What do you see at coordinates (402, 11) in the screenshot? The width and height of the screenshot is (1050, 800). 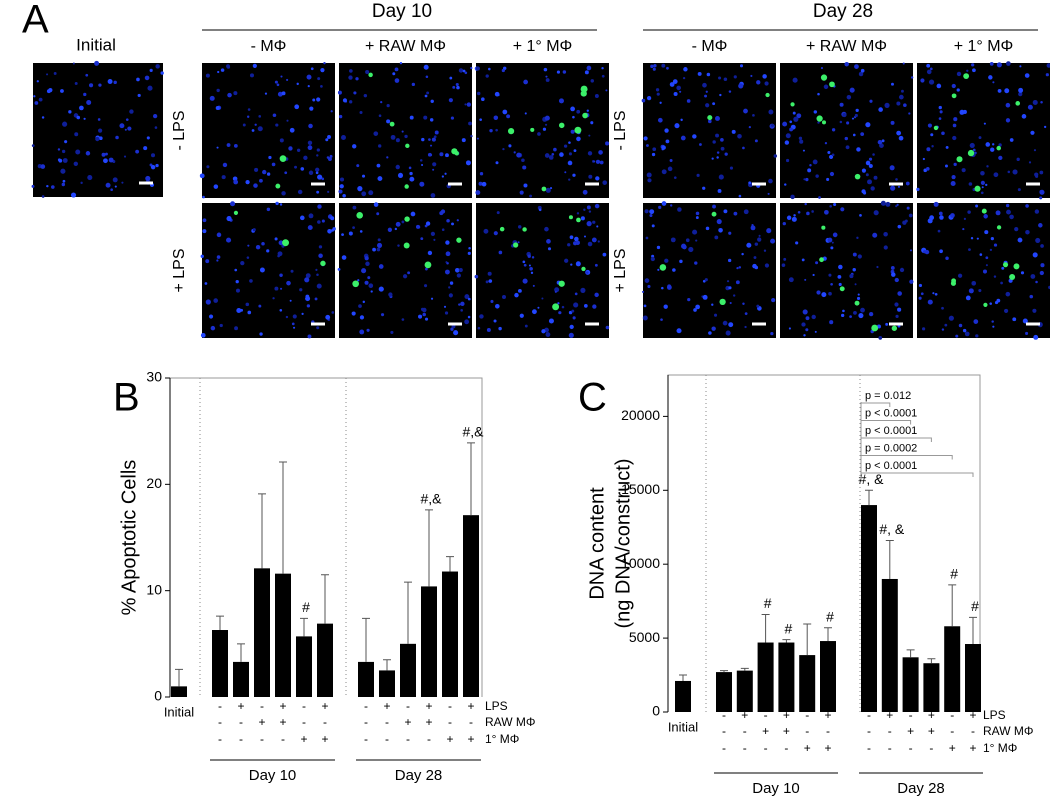 I see `group-title: Day 10` at bounding box center [402, 11].